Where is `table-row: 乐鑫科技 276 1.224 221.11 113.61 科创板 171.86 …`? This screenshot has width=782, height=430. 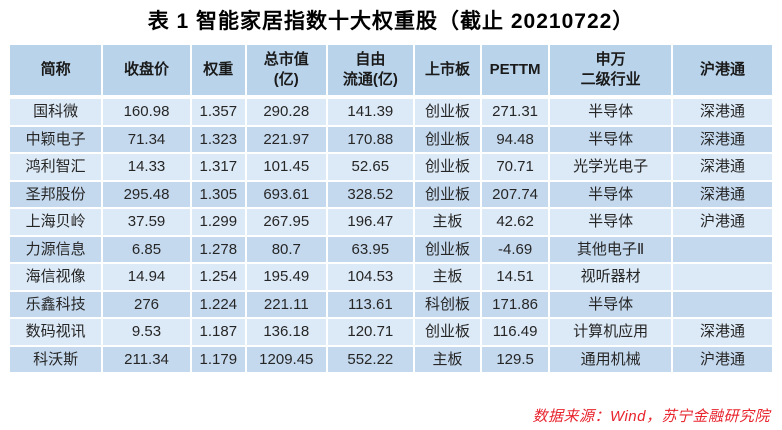
table-row: 乐鑫科技 276 1.224 221.11 113.61 科创板 171.86 … is located at coordinates (390, 304).